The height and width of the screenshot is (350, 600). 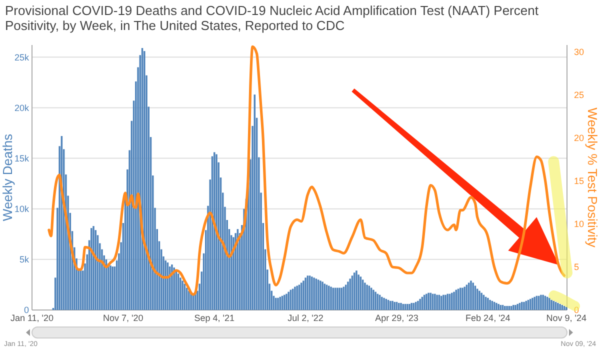 What do you see at coordinates (214, 318) in the screenshot?
I see `x-tick-label: Sep 4, '21` at bounding box center [214, 318].